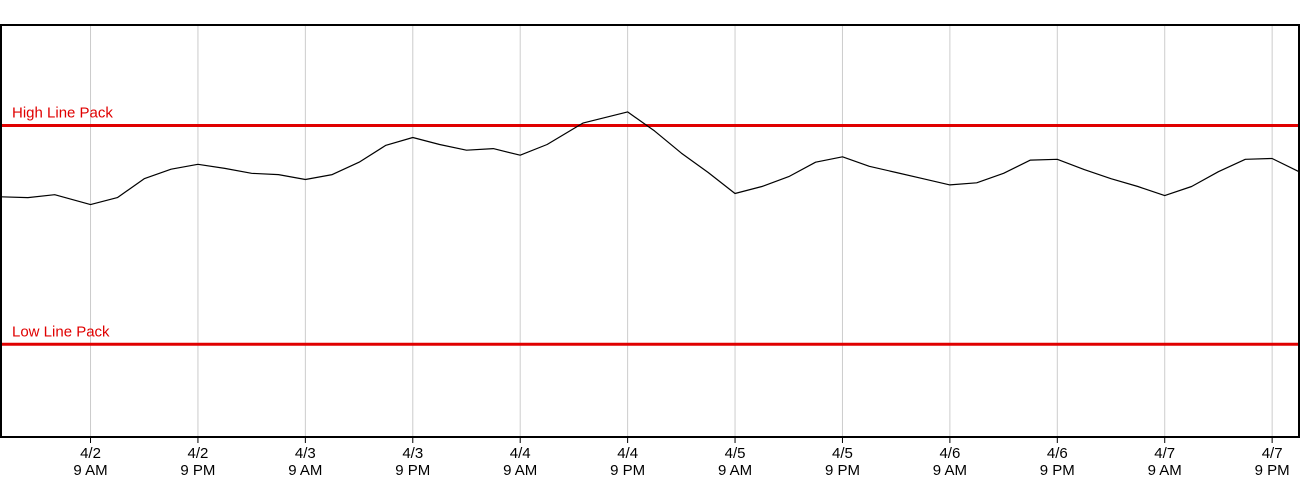 This screenshot has height=500, width=1300. What do you see at coordinates (62, 113) in the screenshot?
I see `threshold-label: High Line Pack` at bounding box center [62, 113].